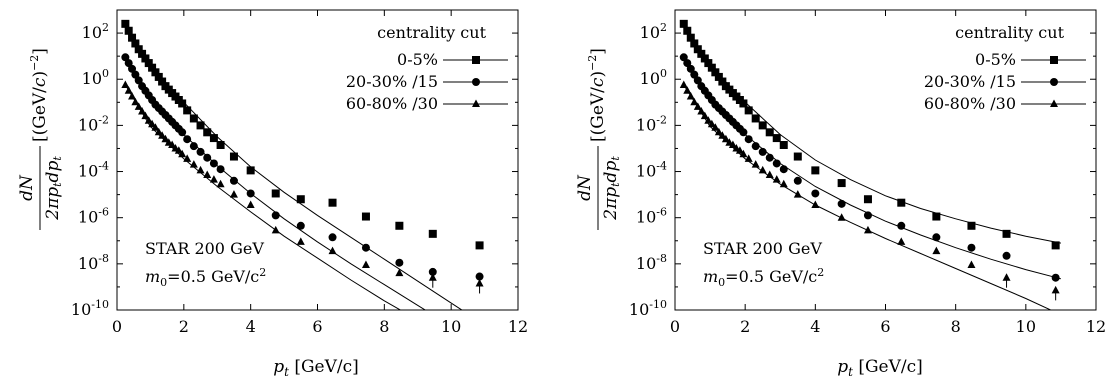 The height and width of the screenshot is (381, 1114). Describe the element at coordinates (661, 258) in the screenshot. I see `y-tick-exponent: -8` at that location.